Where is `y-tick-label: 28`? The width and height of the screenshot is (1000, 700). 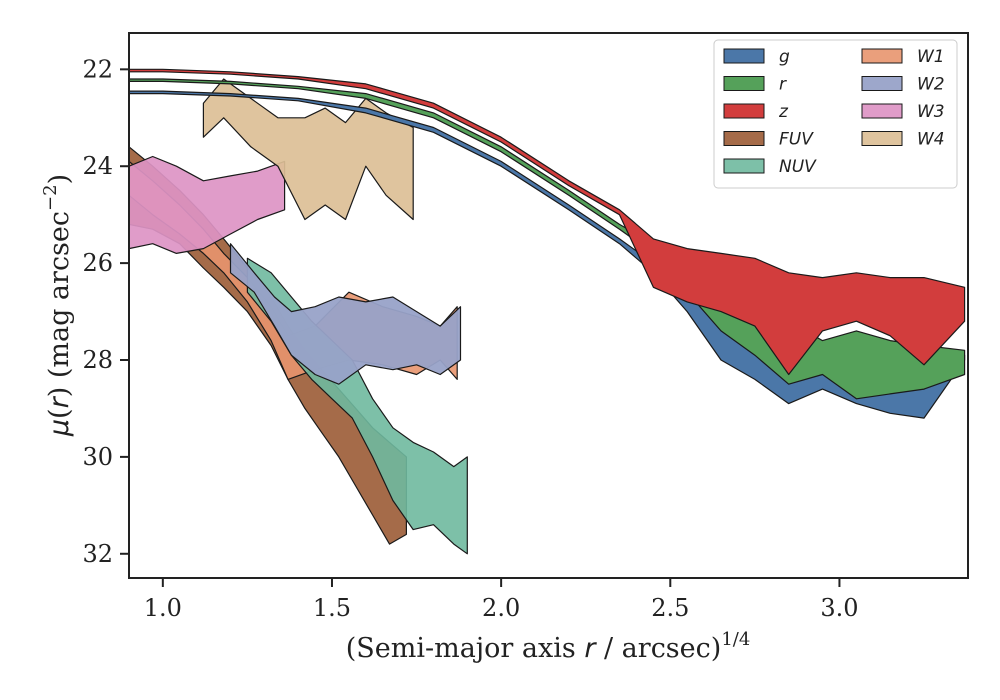 y-tick-label: 28 is located at coordinates (97, 360).